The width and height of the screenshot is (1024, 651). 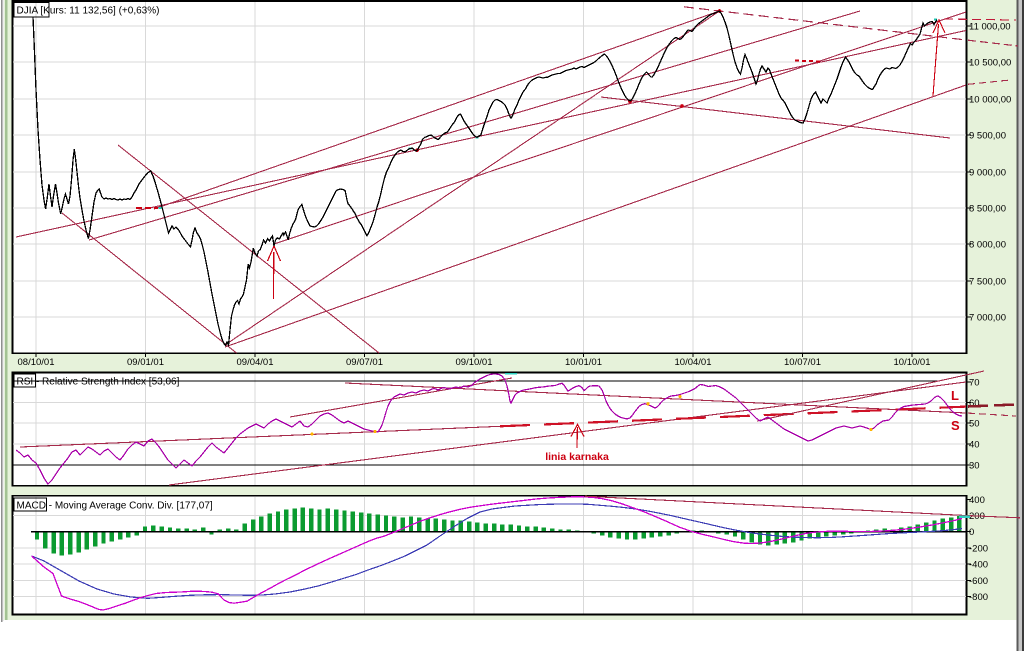 What do you see at coordinates (974, 403) in the screenshot?
I see `svg-text: 60` at bounding box center [974, 403].